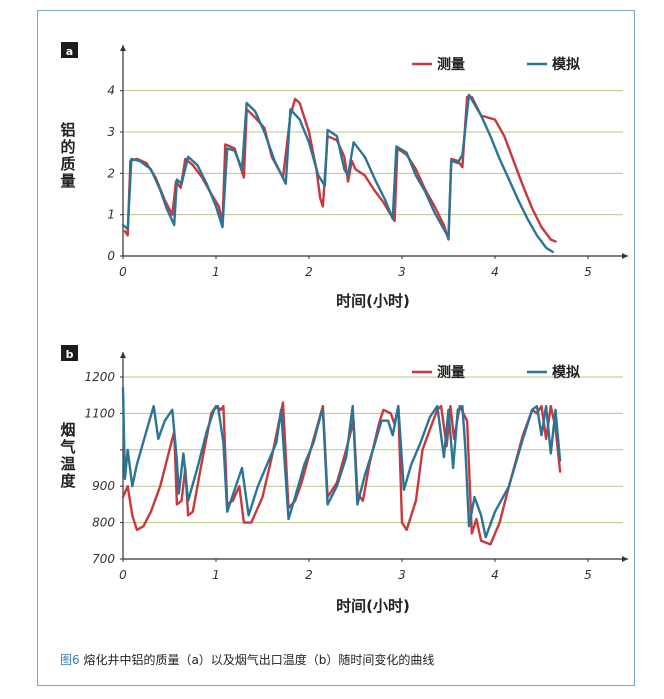 This screenshot has height=699, width=664. What do you see at coordinates (257, 660) in the screenshot?
I see `caption-text: 熔化井中铝的质量（a）以及烟气出口温度（b）随时间变化的曲线` at bounding box center [257, 660].